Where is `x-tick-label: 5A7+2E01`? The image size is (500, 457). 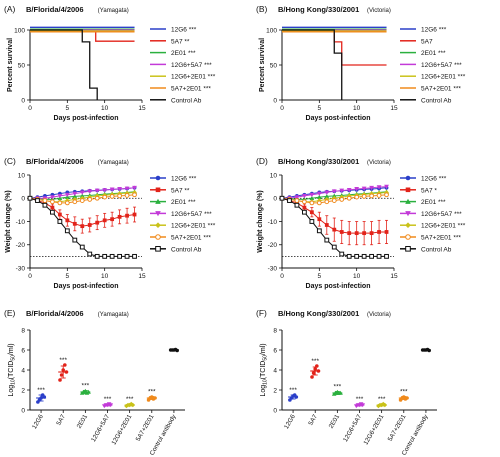
x-tick-label: 5A7+2E01 is located at coordinates (397, 428).